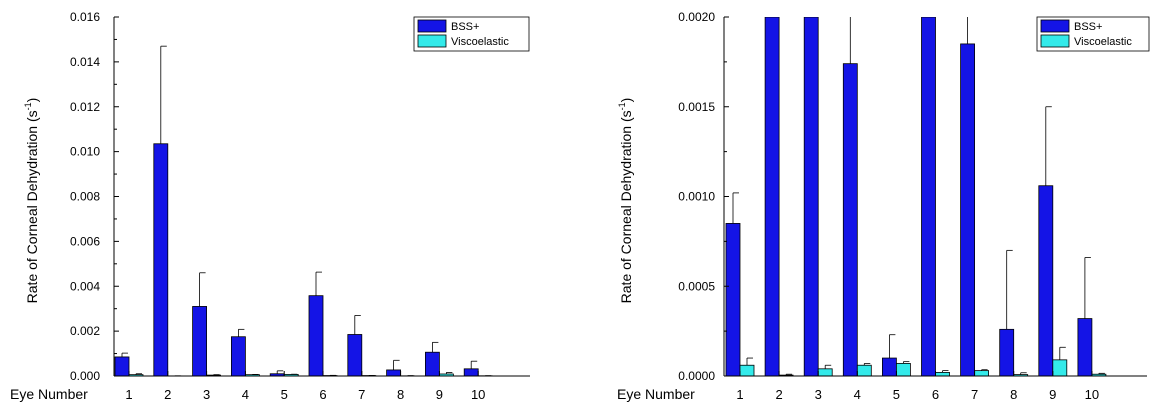 Image resolution: width=1158 pixels, height=409 pixels. What do you see at coordinates (85, 197) in the screenshot?
I see `y-tick-label: 0.008` at bounding box center [85, 197].